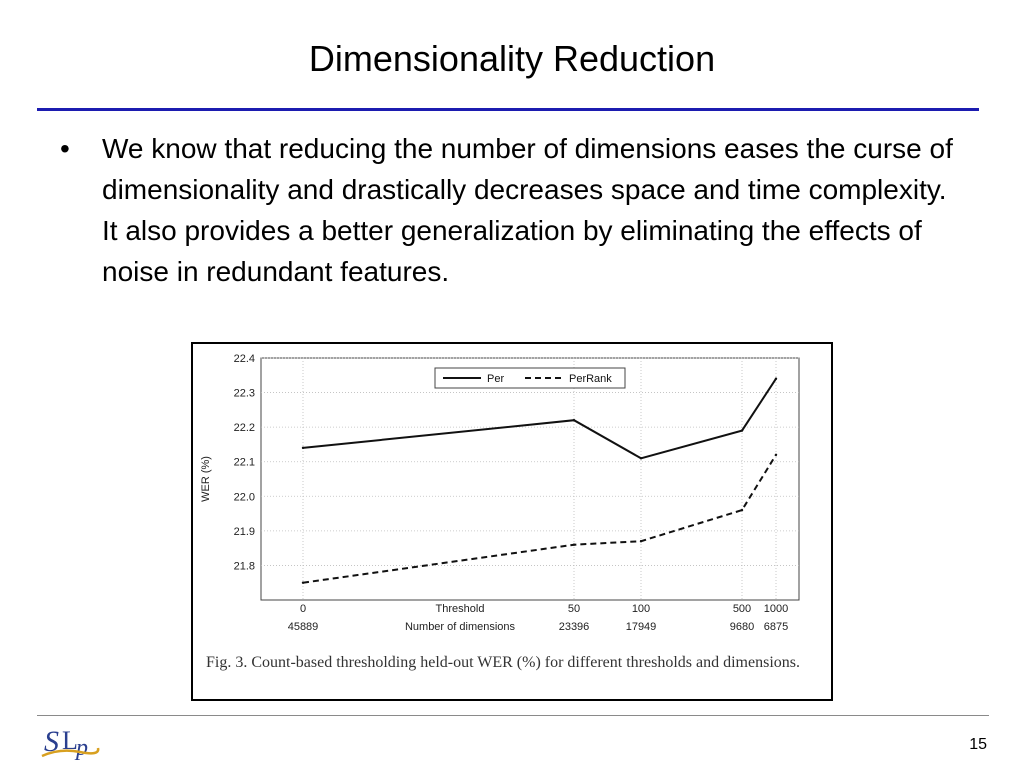  I want to click on y-tick-label: 22.0, so click(244, 497).